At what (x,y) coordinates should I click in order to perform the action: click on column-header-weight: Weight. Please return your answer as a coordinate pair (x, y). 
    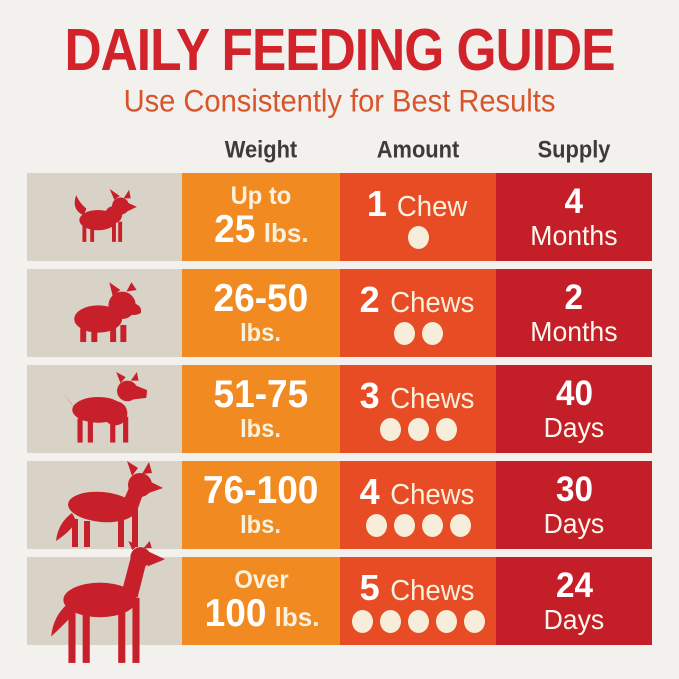
    Looking at the image, I should click on (261, 149).